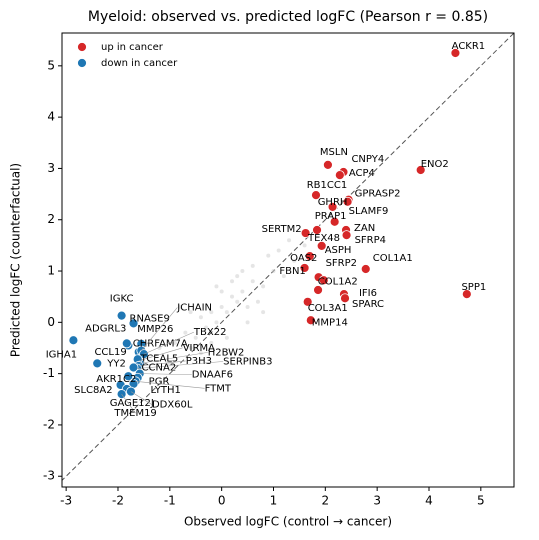  What do you see at coordinates (226, 352) in the screenshot?
I see `point-label: H2BW2` at bounding box center [226, 352].